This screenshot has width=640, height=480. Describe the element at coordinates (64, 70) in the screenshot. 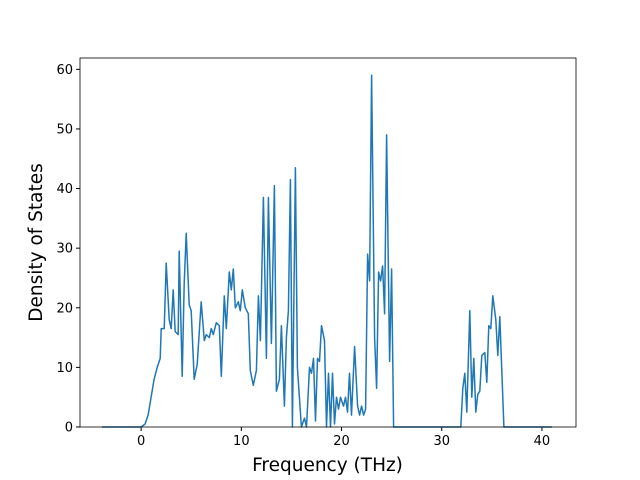

I see `y-tick-label: 60` at that location.